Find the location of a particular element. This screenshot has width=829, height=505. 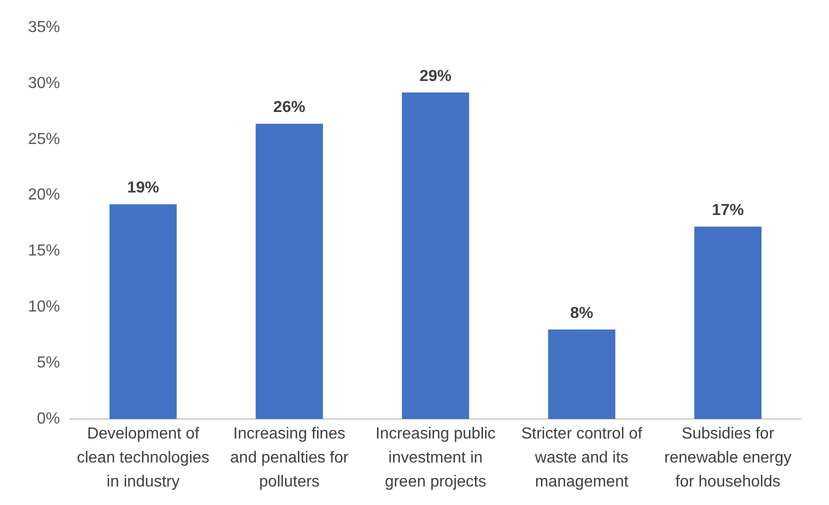

data-label: 17% is located at coordinates (728, 211).